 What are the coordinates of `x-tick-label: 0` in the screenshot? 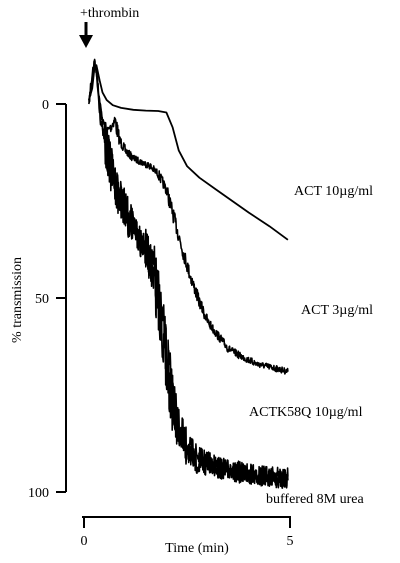 It's located at (84, 541).